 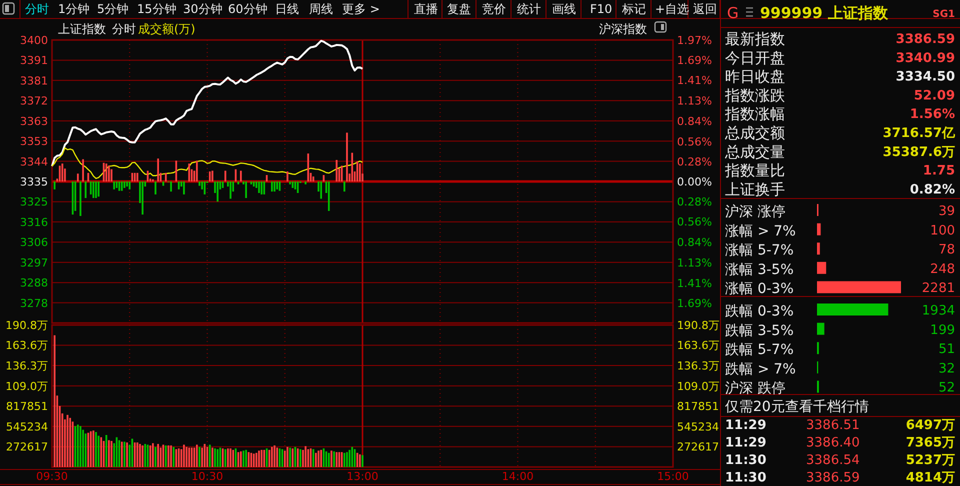 What do you see at coordinates (694, 101) in the screenshot?
I see `y2-tick-label: 1.13%` at bounding box center [694, 101].